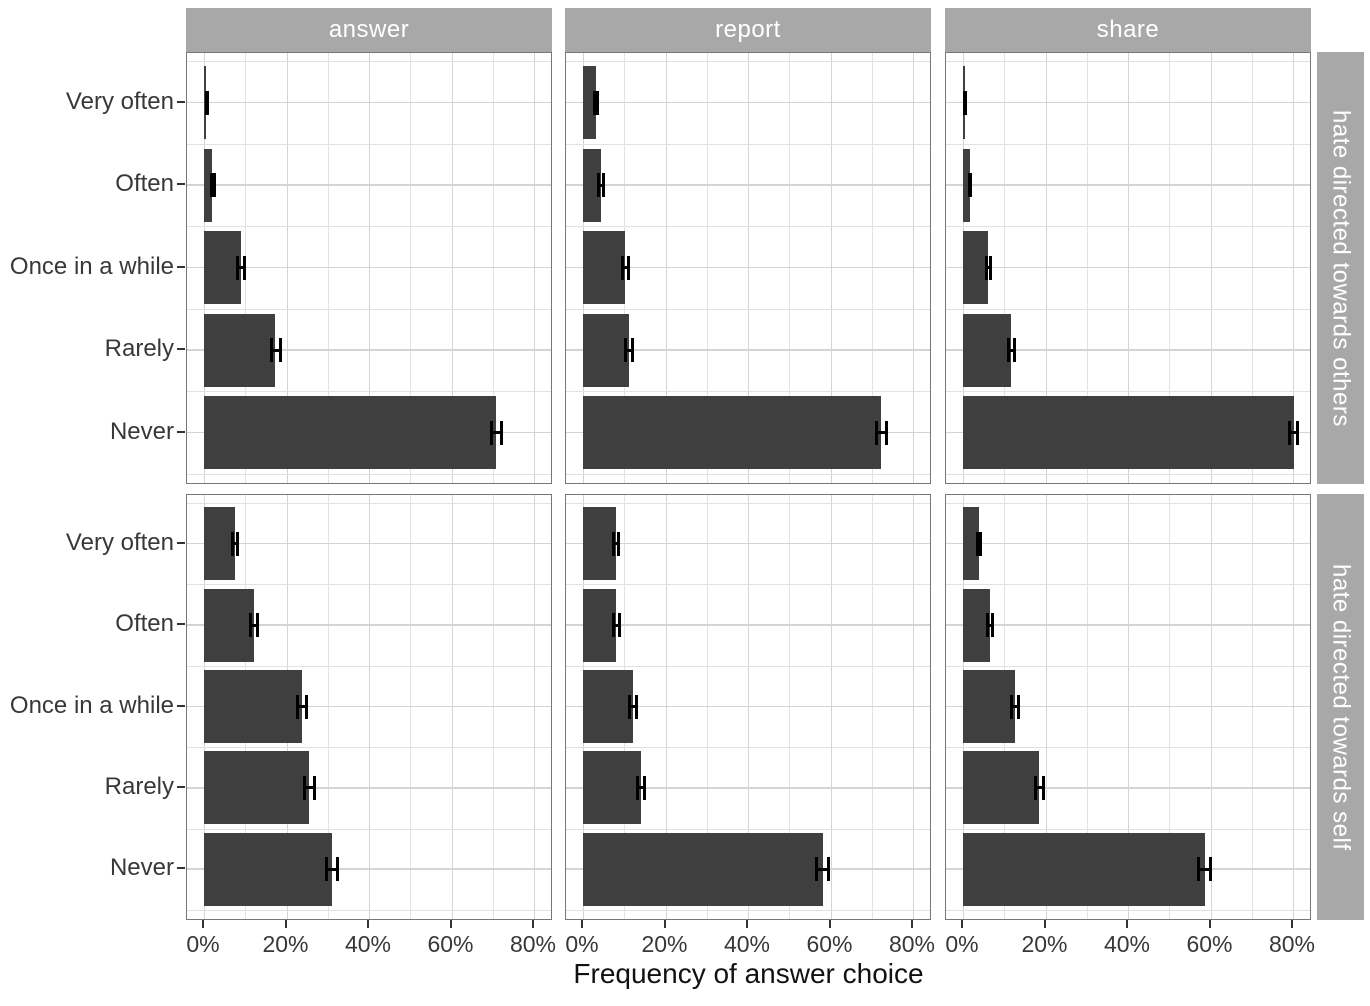 The width and height of the screenshot is (1370, 1006). What do you see at coordinates (144, 183) in the screenshot?
I see `y-axis-label: Often` at bounding box center [144, 183].